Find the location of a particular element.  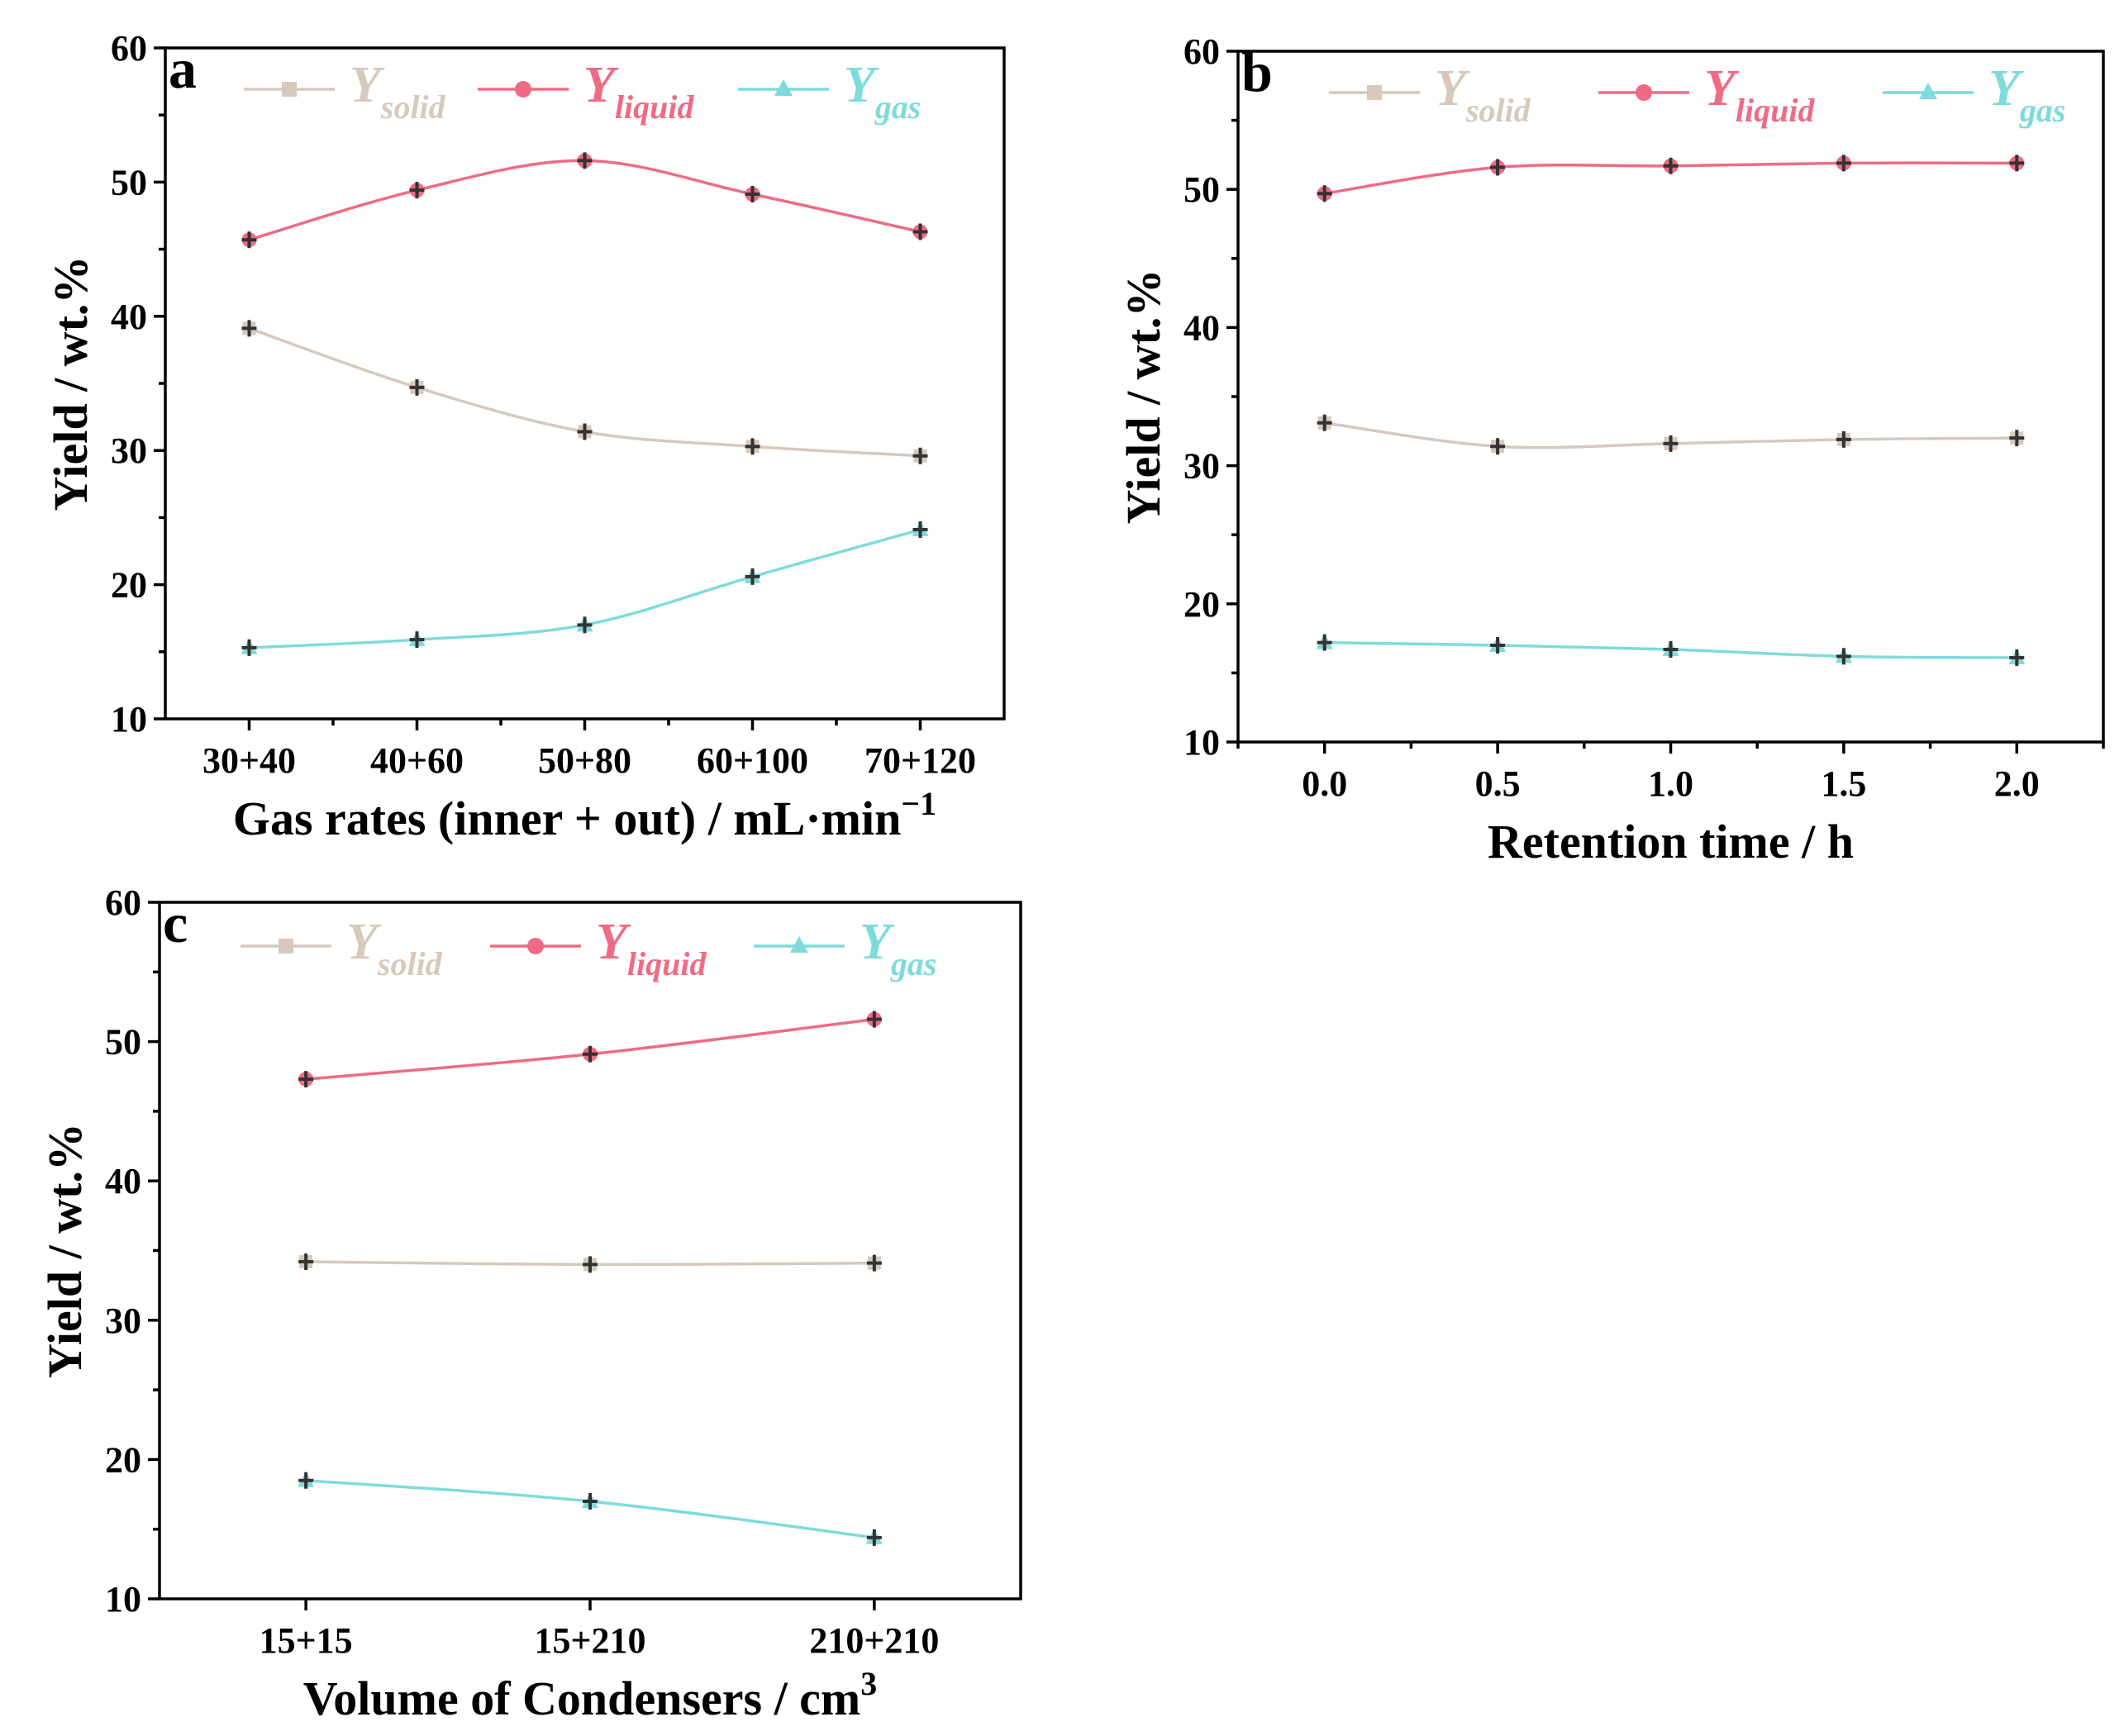

x-tick-label: 30+40 is located at coordinates (249, 761).